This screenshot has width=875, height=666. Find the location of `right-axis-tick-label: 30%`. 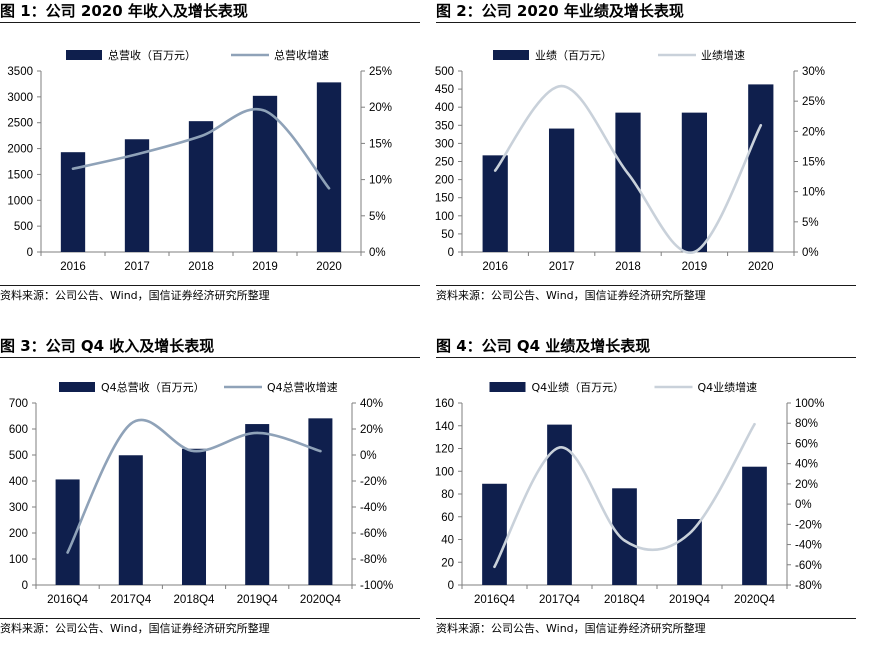

right-axis-tick-label: 30% is located at coordinates (813, 72).